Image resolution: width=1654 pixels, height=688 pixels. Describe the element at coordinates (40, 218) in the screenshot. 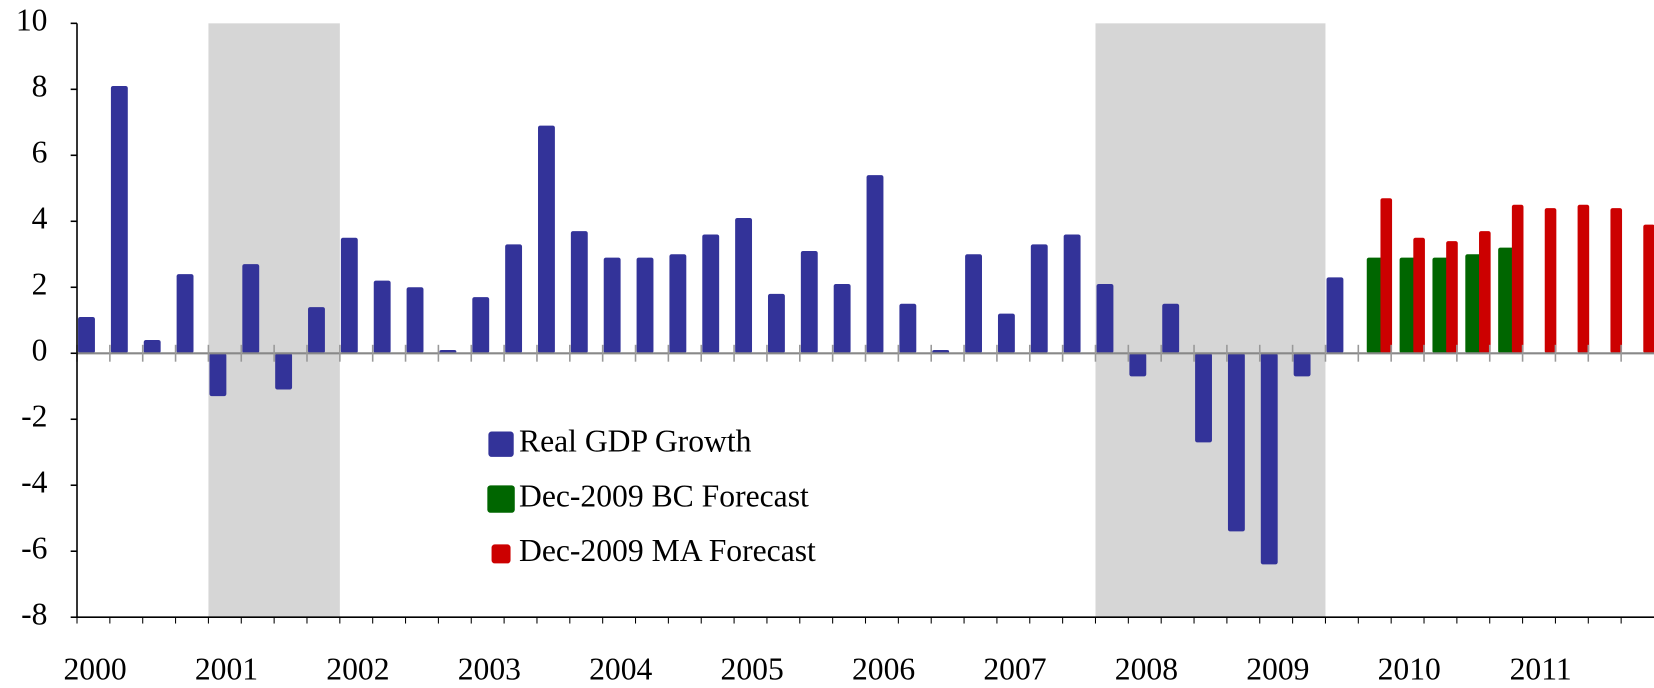

I see `y-tick-label: 4` at that location.